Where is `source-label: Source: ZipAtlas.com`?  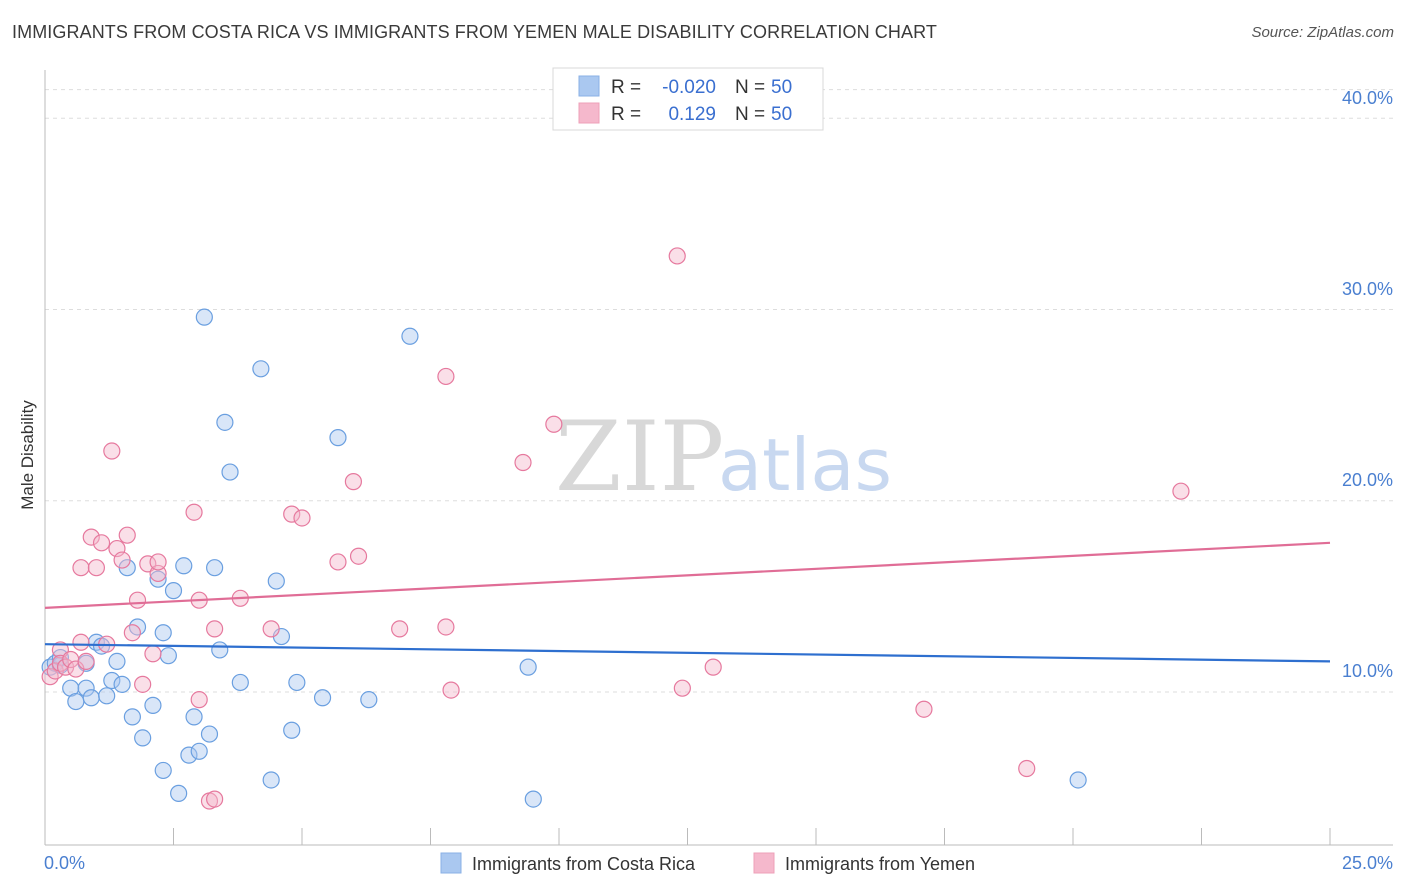 source-label: Source: ZipAtlas.com is located at coordinates (1322, 32).